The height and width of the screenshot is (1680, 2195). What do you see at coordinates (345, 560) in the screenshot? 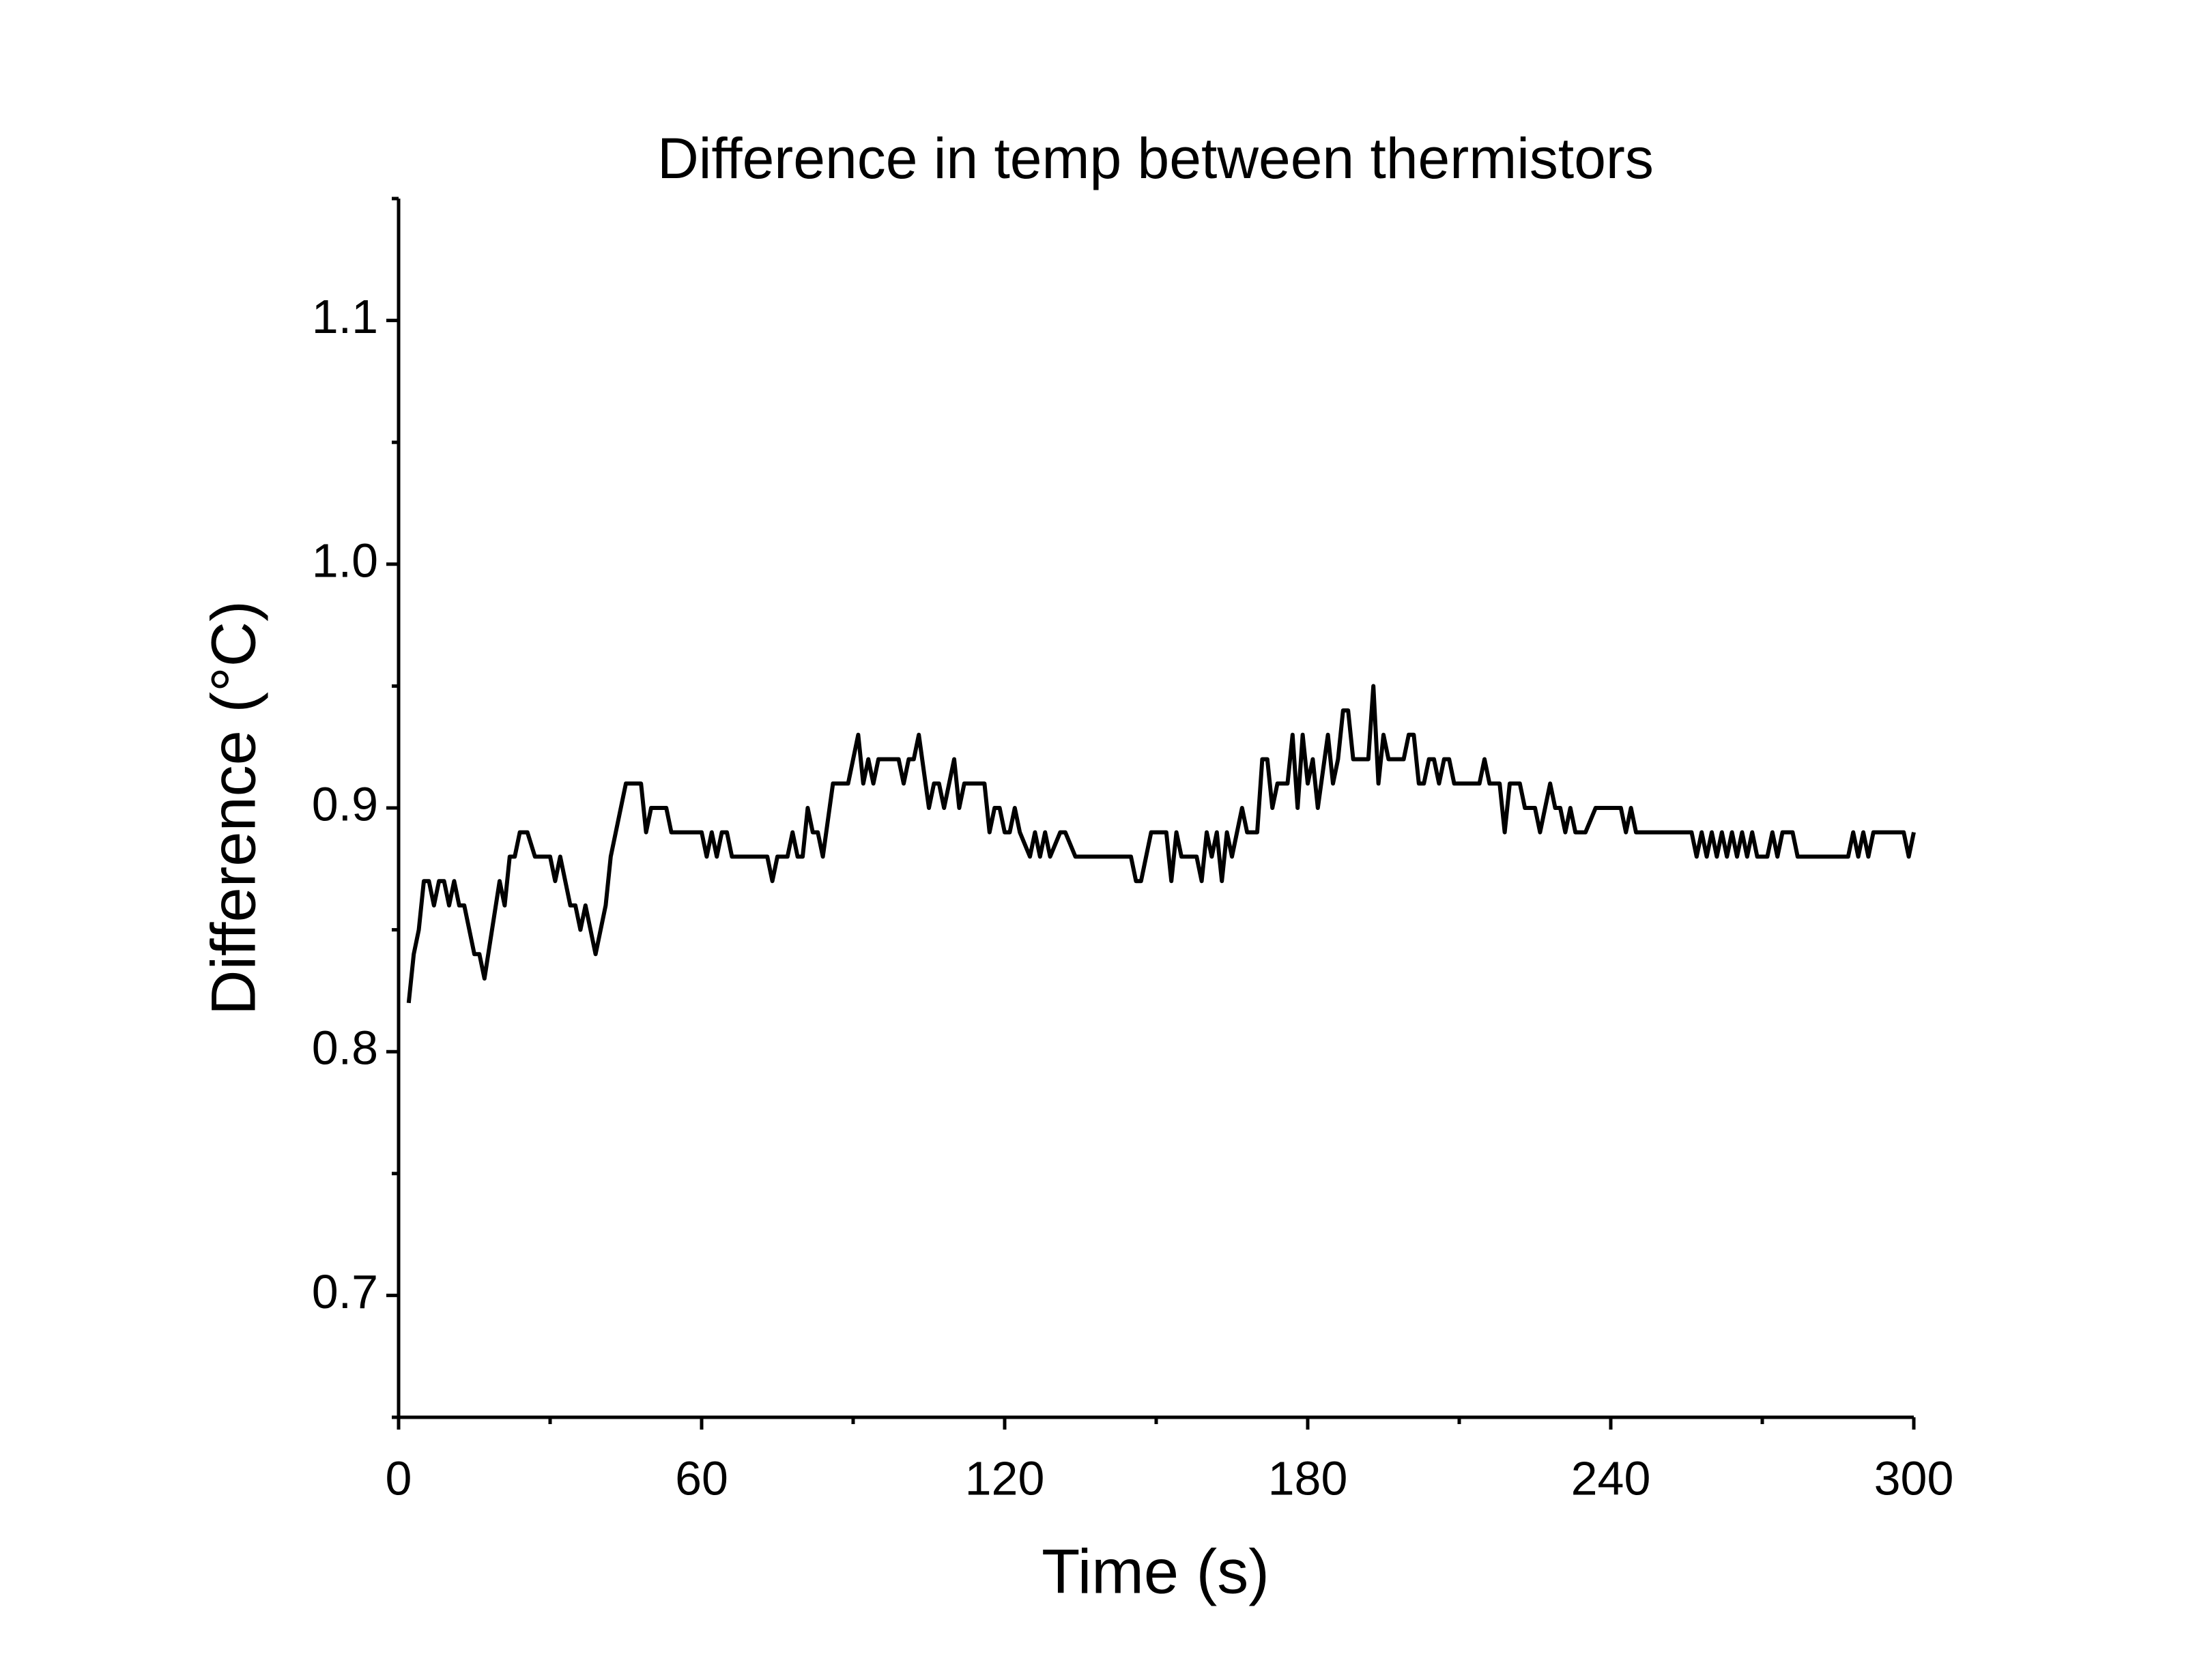
I see `y-tick-label: 1.0` at bounding box center [345, 560].